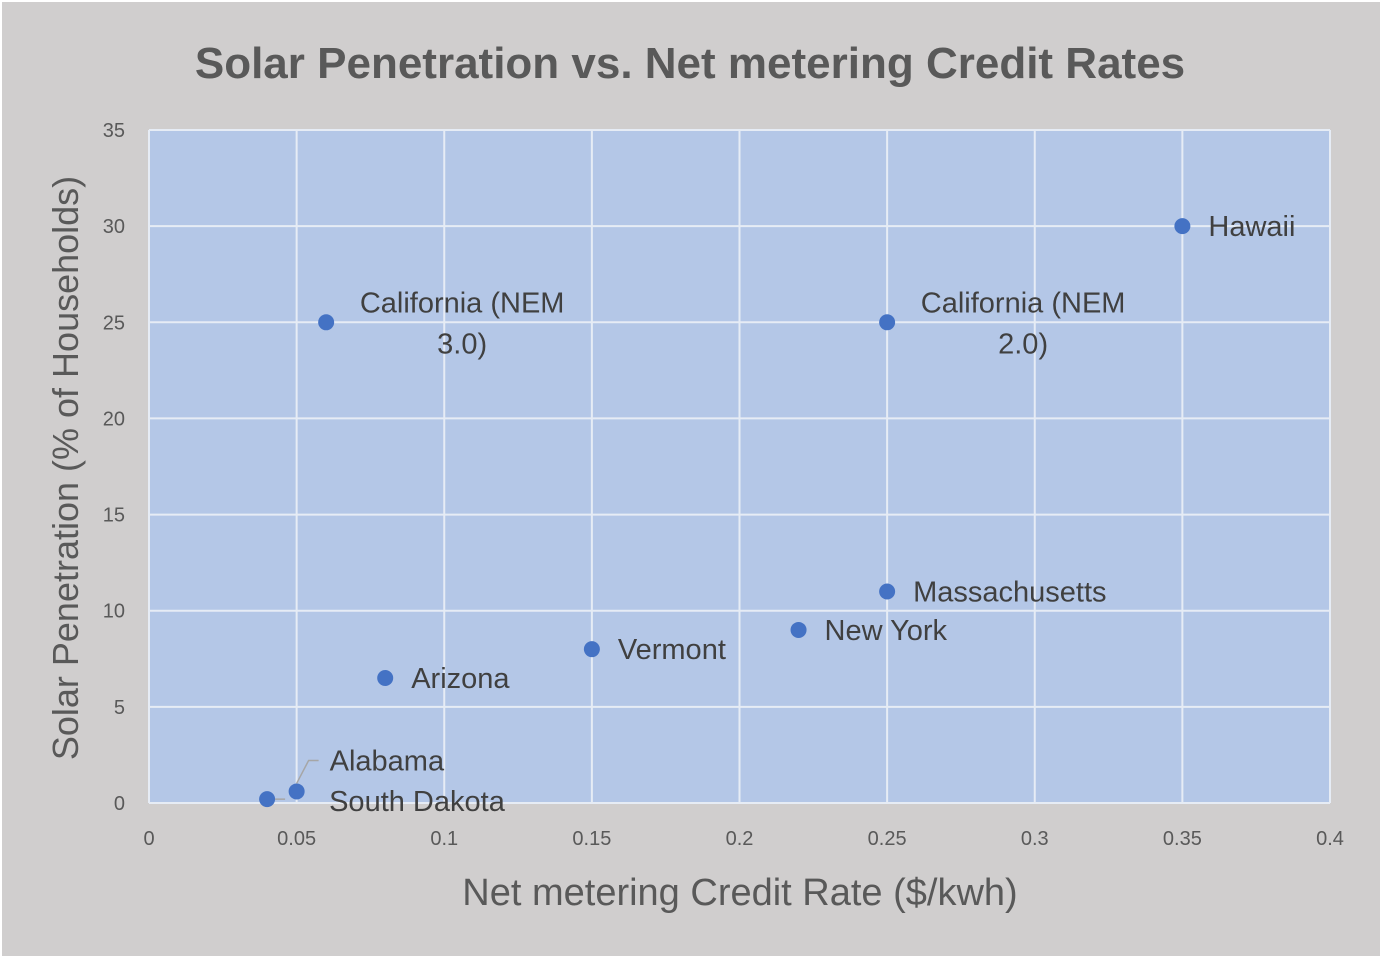  What do you see at coordinates (114, 612) in the screenshot?
I see `y-tick-label: 10` at bounding box center [114, 612].